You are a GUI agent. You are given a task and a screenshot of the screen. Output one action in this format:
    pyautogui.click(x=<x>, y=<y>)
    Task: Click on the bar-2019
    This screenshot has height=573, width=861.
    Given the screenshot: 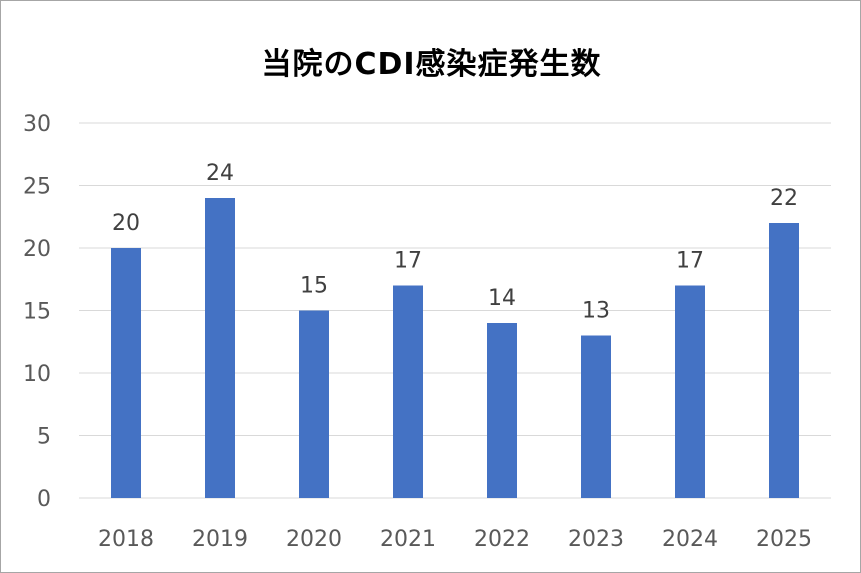 What is the action you would take?
    pyautogui.click(x=220, y=348)
    